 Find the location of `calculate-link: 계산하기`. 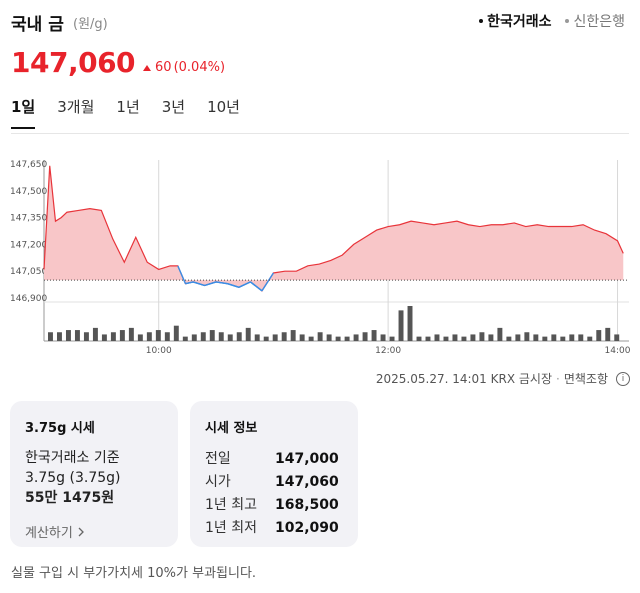

calculate-link: 계산하기 is located at coordinates (94, 531).